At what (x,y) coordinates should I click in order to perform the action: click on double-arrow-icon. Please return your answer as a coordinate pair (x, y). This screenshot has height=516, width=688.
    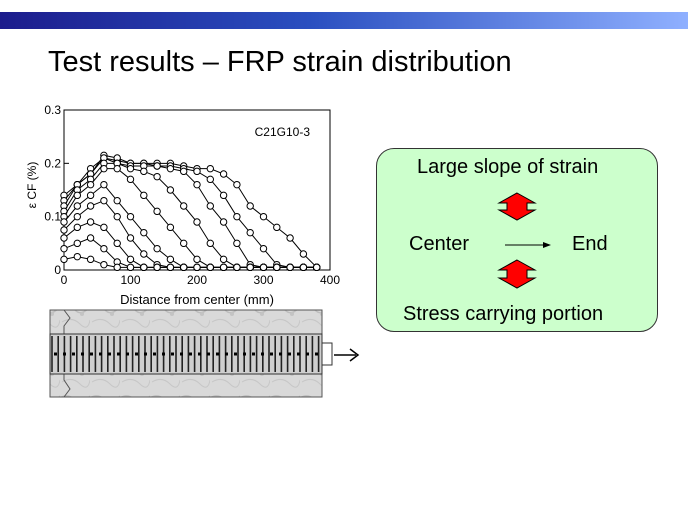
    Looking at the image, I should click on (517, 206).